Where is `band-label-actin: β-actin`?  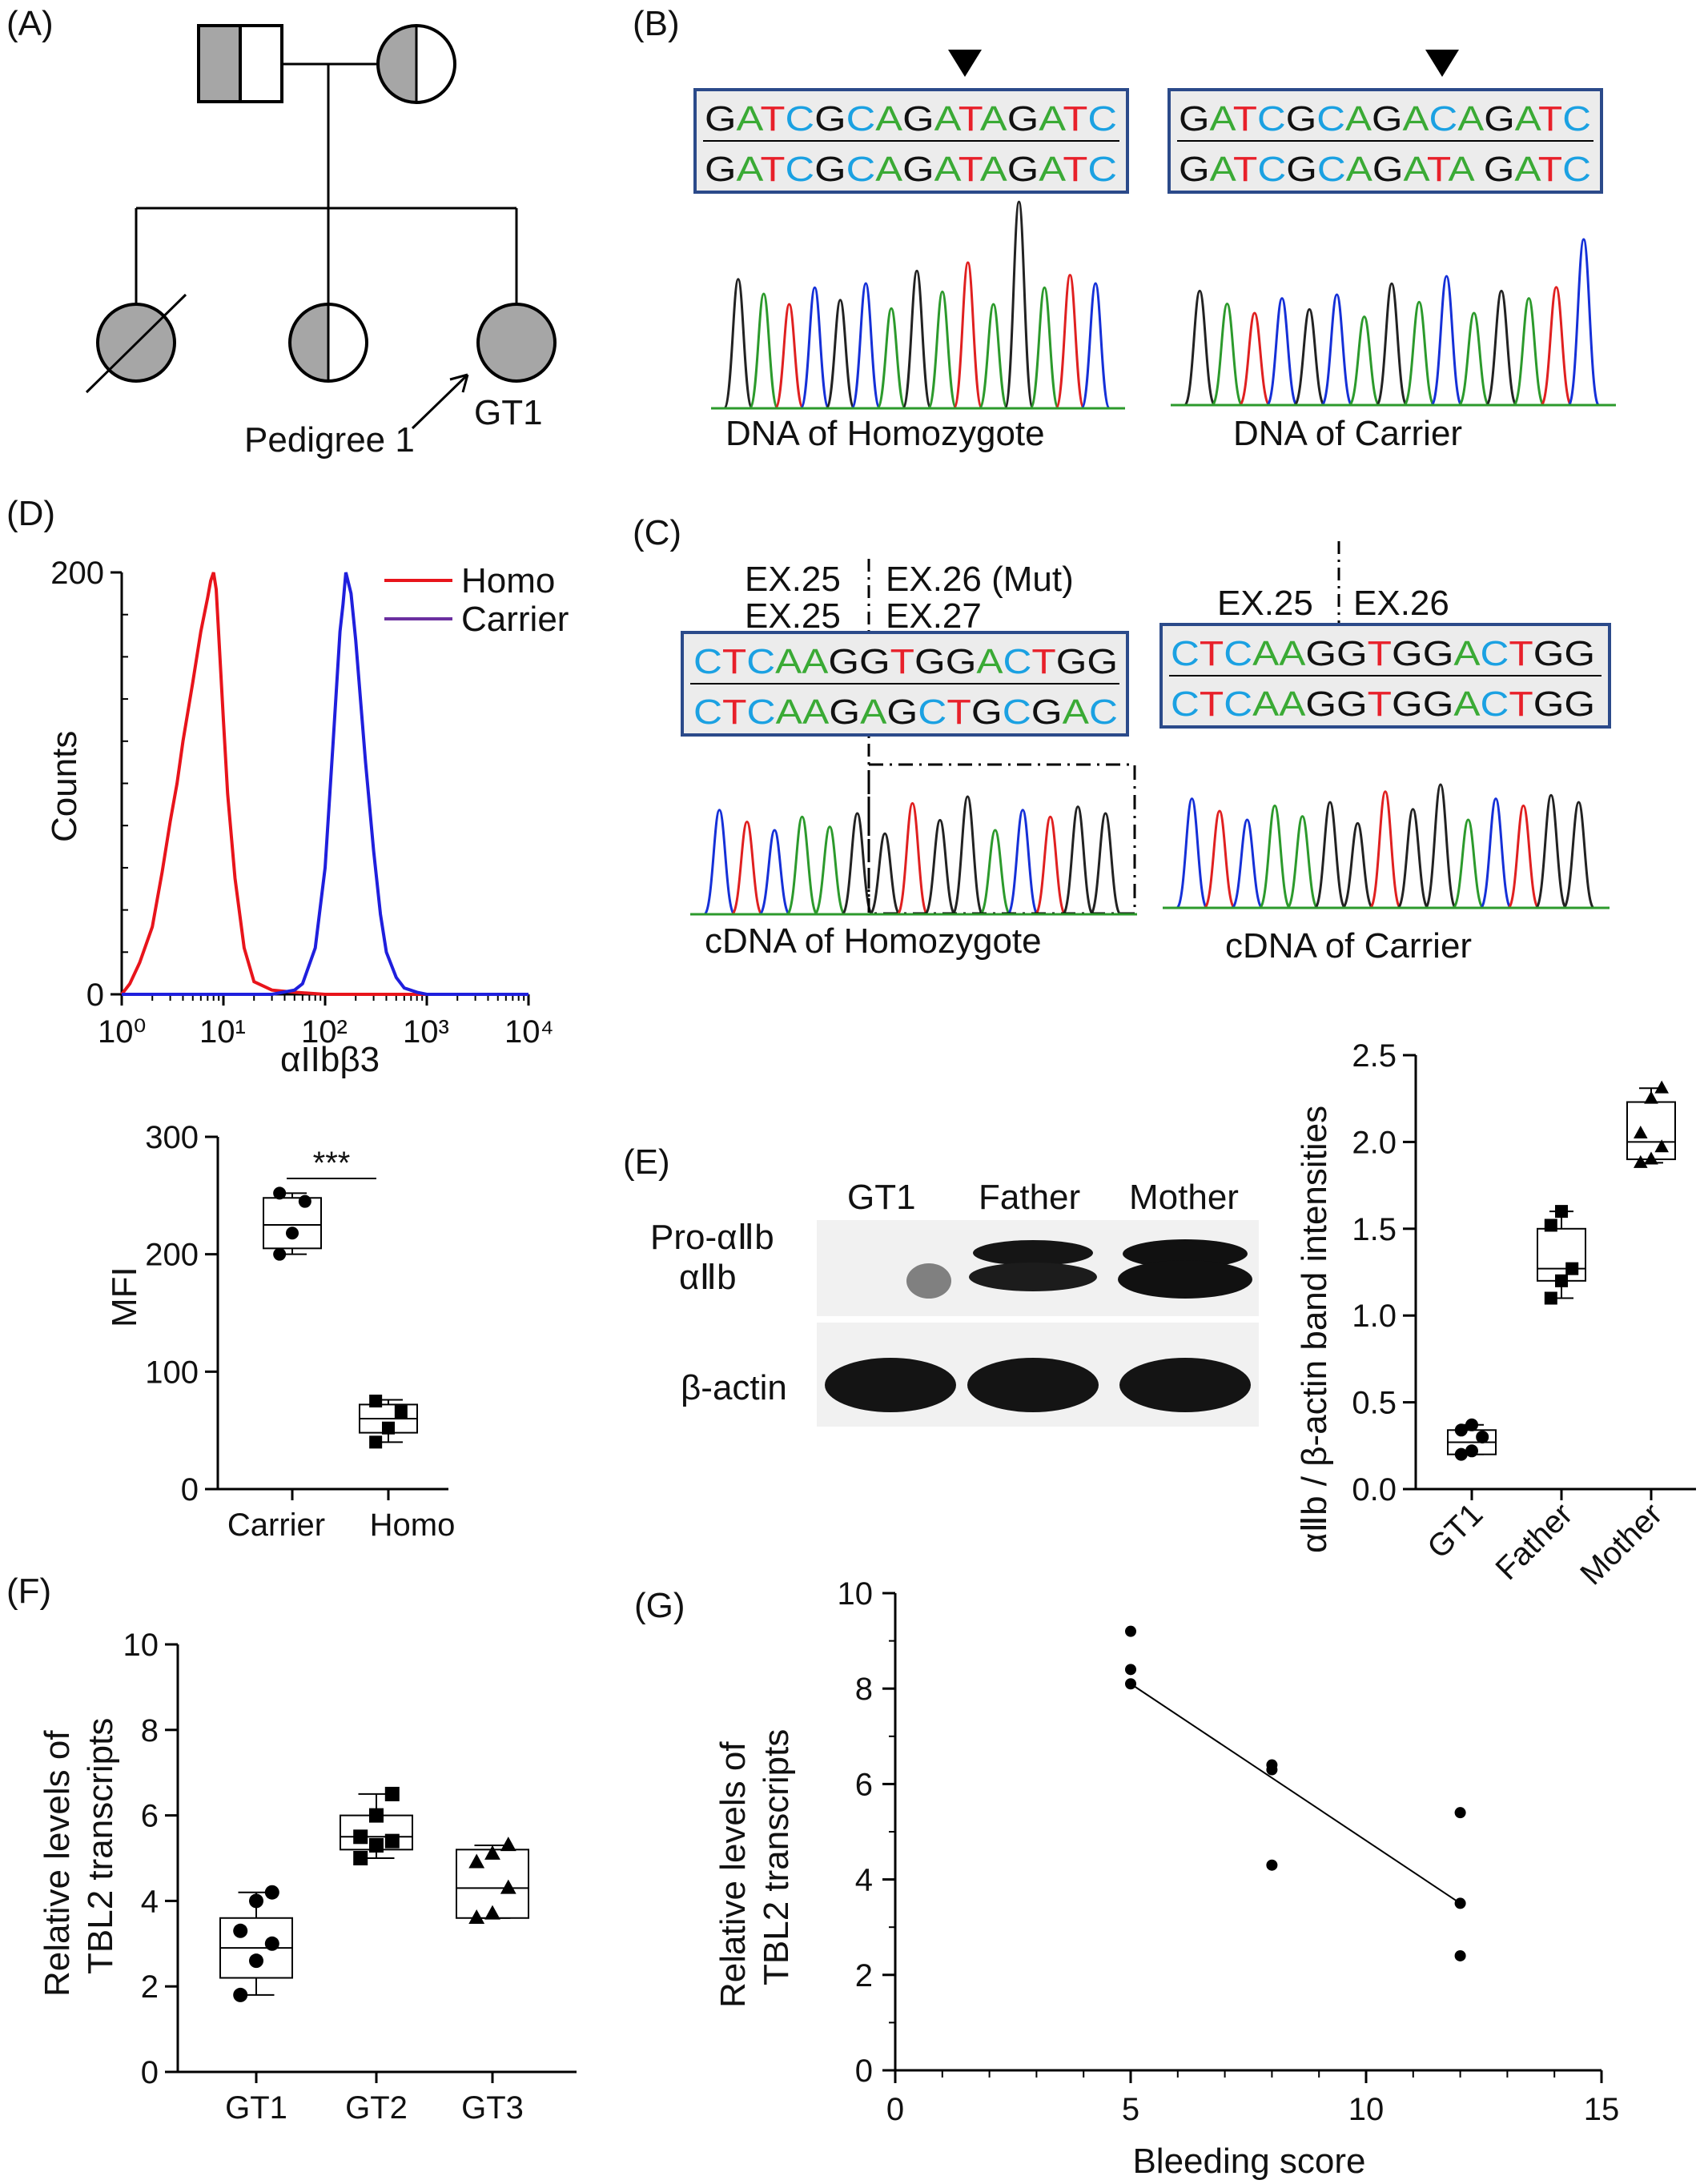 band-label-actin: β-actin is located at coordinates (734, 1387).